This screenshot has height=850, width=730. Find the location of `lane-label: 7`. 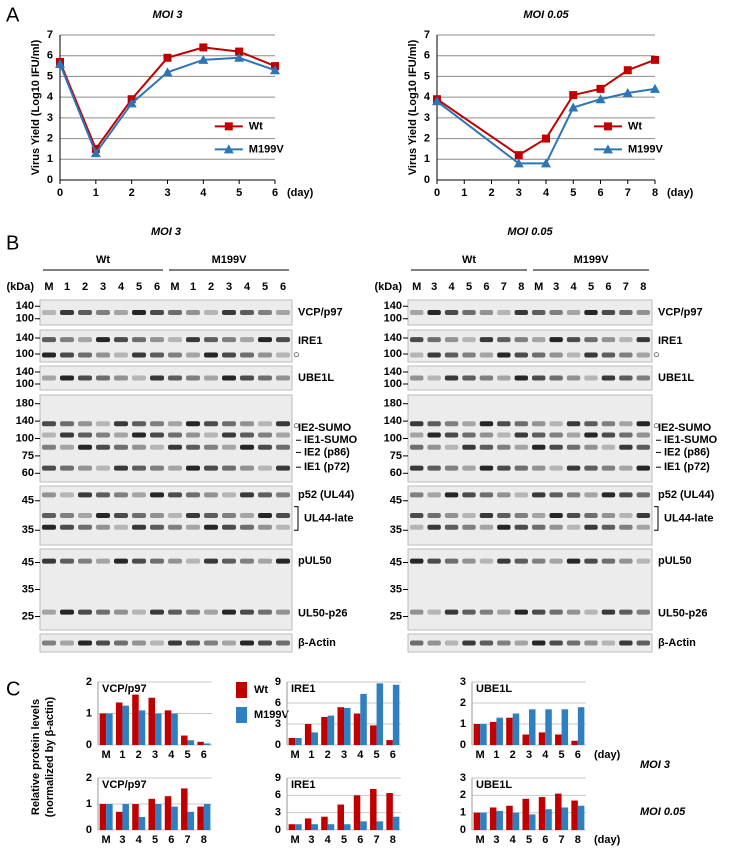

lane-label: 7 is located at coordinates (504, 287).